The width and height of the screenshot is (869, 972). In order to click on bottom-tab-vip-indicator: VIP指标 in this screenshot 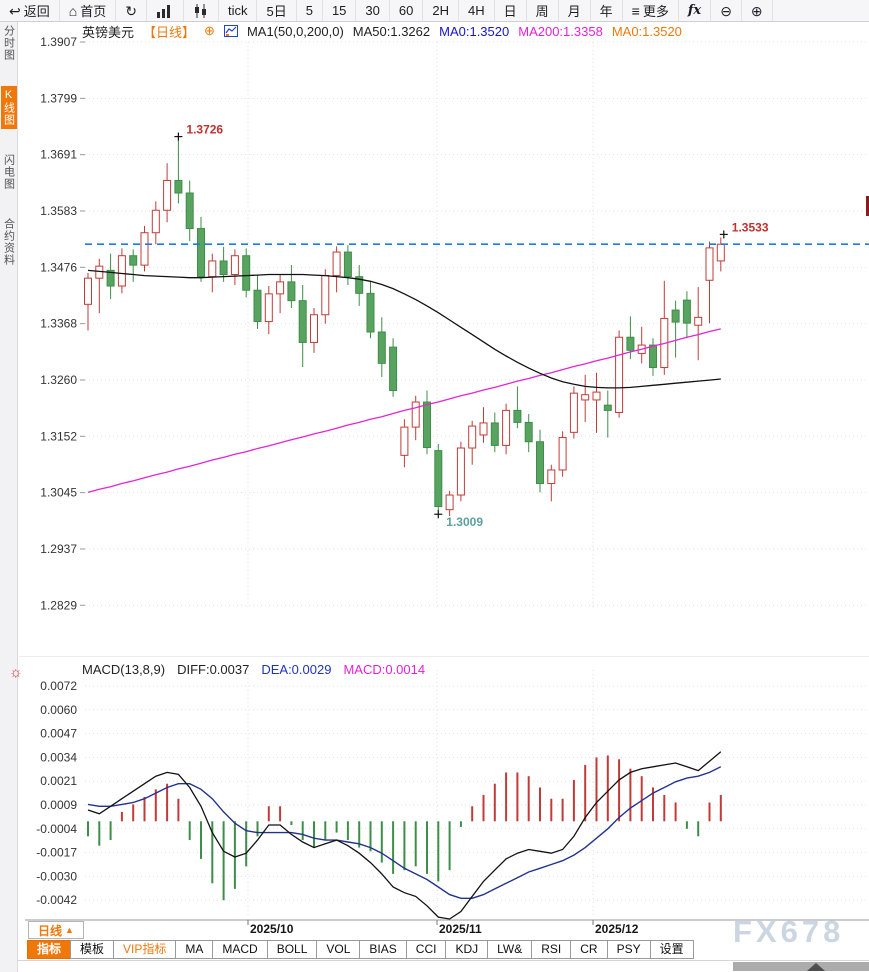, I will do `click(145, 949)`.